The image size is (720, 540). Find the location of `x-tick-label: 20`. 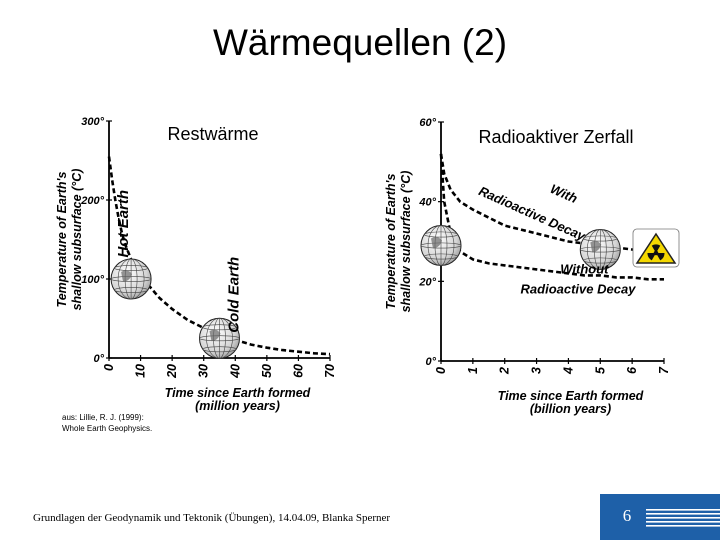

x-tick-label: 20 is located at coordinates (172, 371).